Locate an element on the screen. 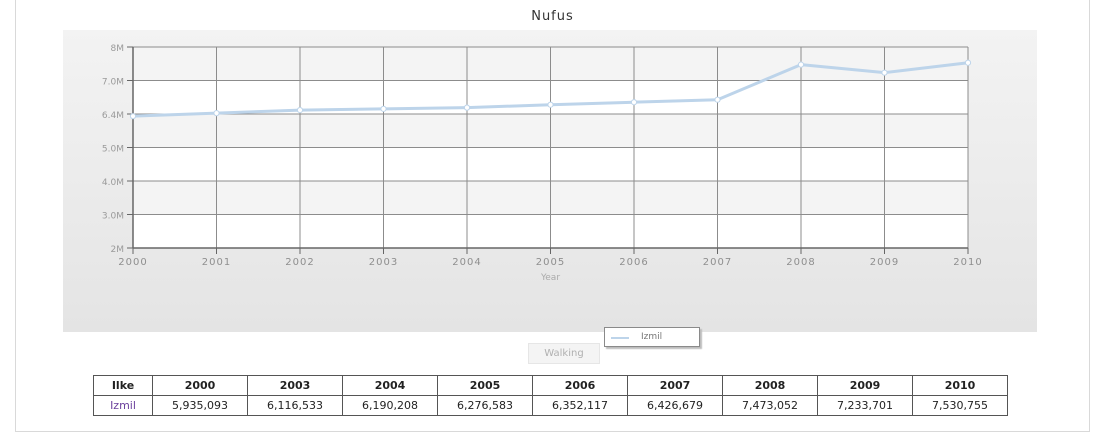 Image resolution: width=1105 pixels, height=434 pixels. legend-label: Izmil is located at coordinates (652, 337).